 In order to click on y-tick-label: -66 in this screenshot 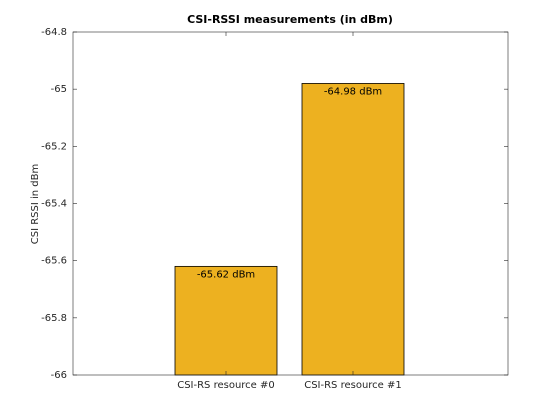, I will do `click(59, 375)`.